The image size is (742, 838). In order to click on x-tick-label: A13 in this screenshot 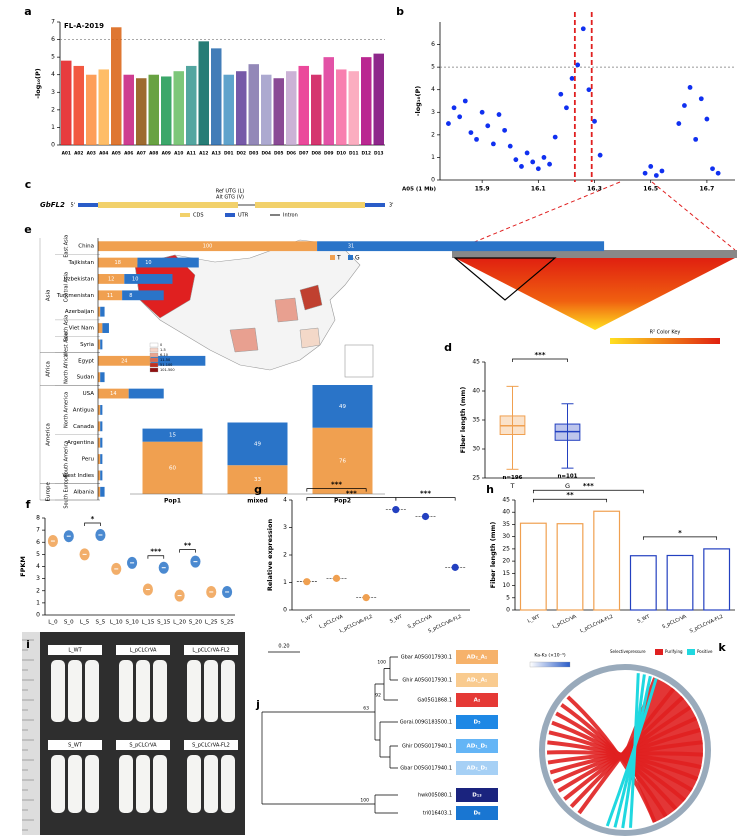, I will do `click(216, 154)`.